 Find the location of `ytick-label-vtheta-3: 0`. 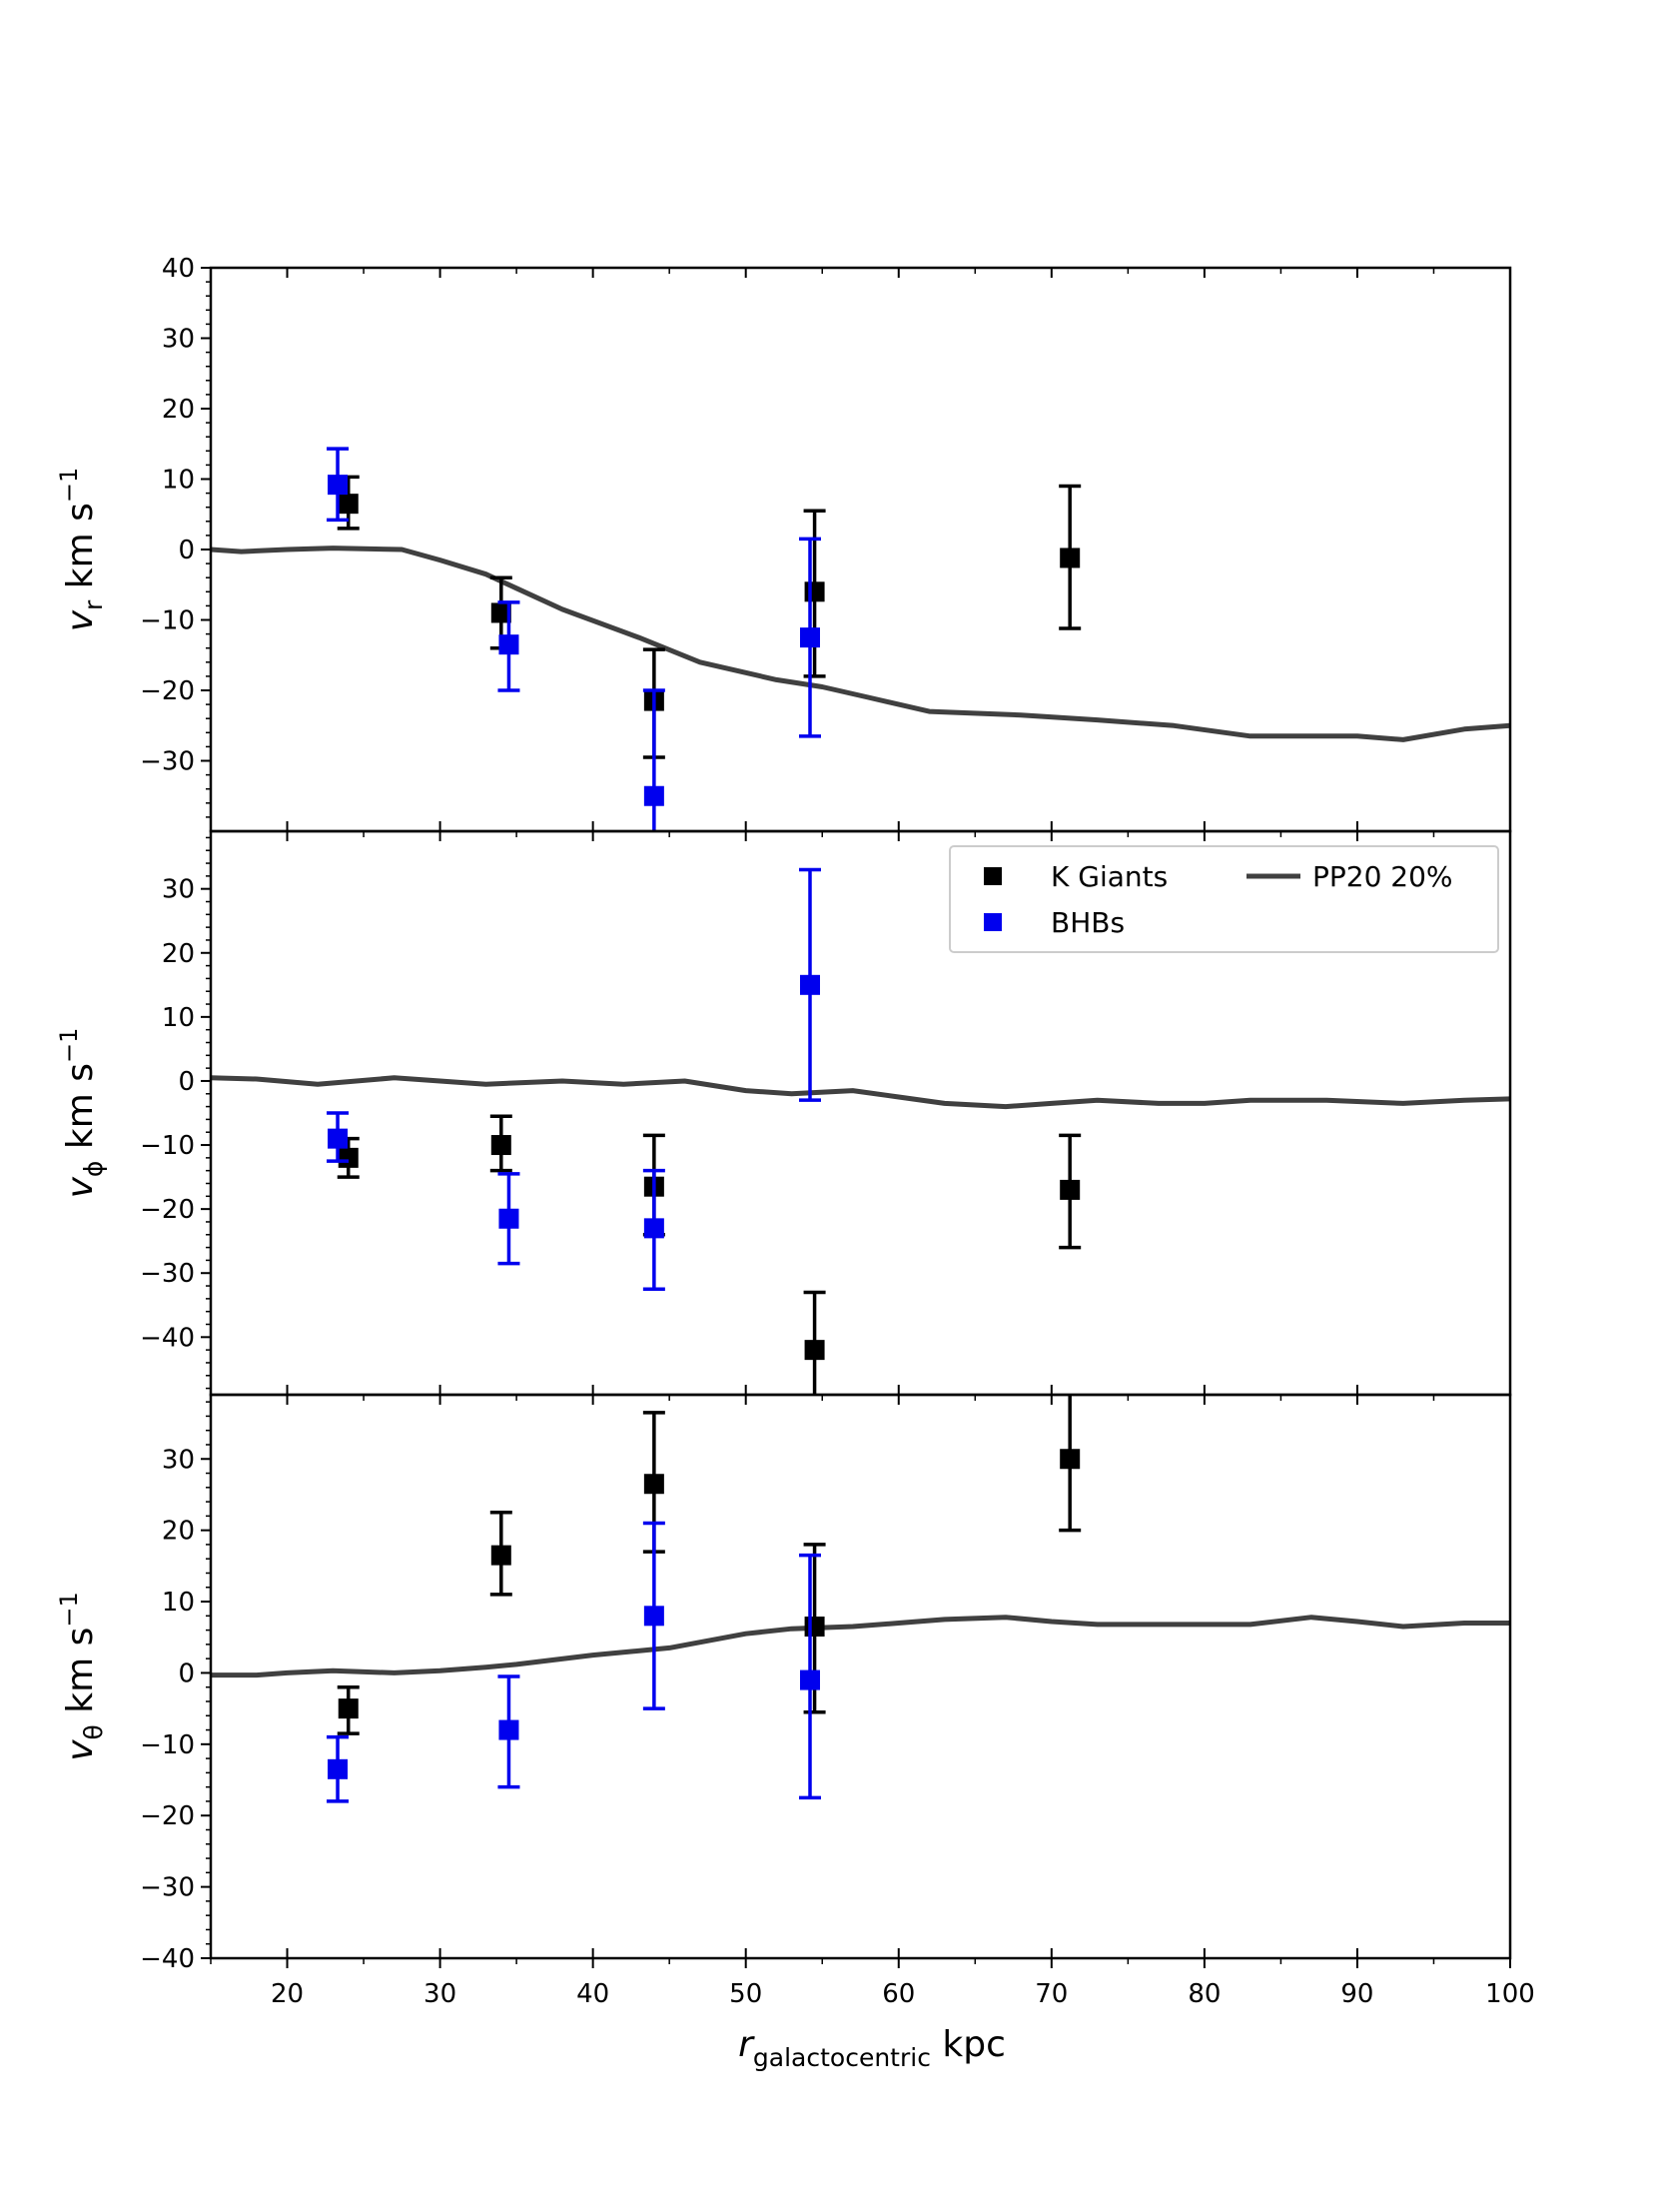

ytick-label-vtheta-3: 0 is located at coordinates (186, 1673).